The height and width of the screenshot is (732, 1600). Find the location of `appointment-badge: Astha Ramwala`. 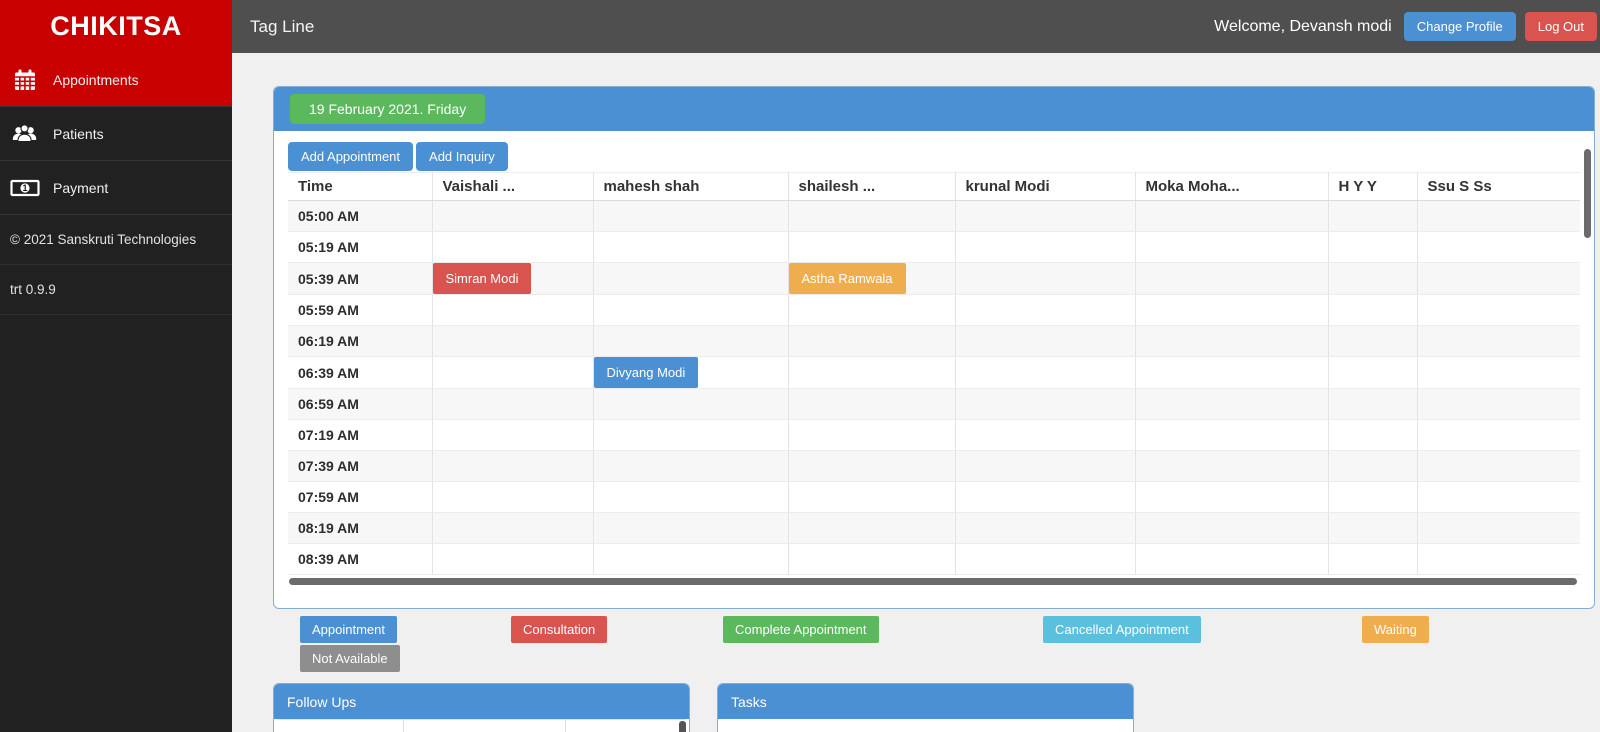

appointment-badge: Astha Ramwala is located at coordinates (847, 278).